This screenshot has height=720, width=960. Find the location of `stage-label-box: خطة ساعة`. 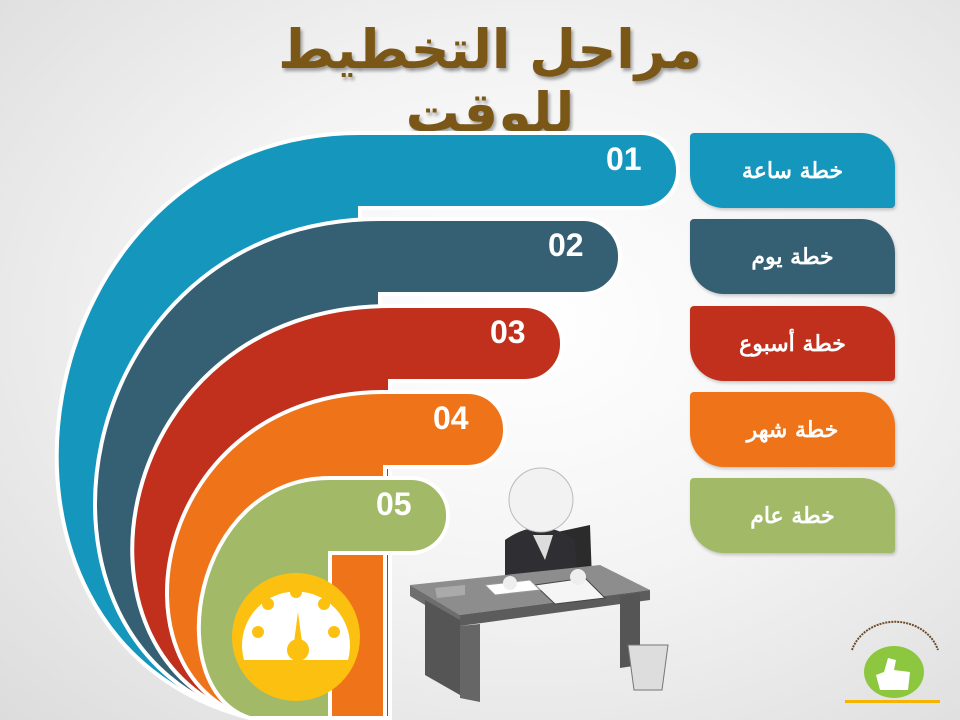

stage-label-box: خطة ساعة is located at coordinates (792, 170).